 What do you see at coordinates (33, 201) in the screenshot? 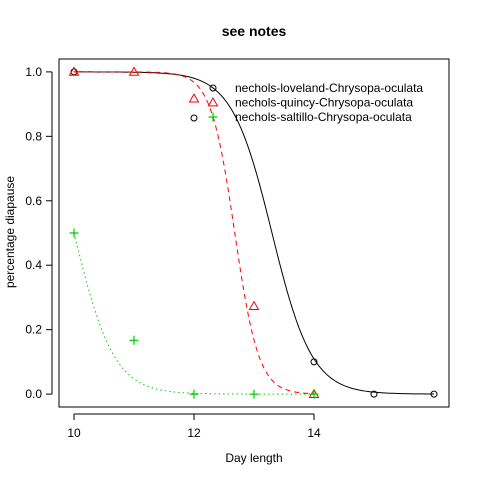
I see `y-tick-label: 0.6` at bounding box center [33, 201].